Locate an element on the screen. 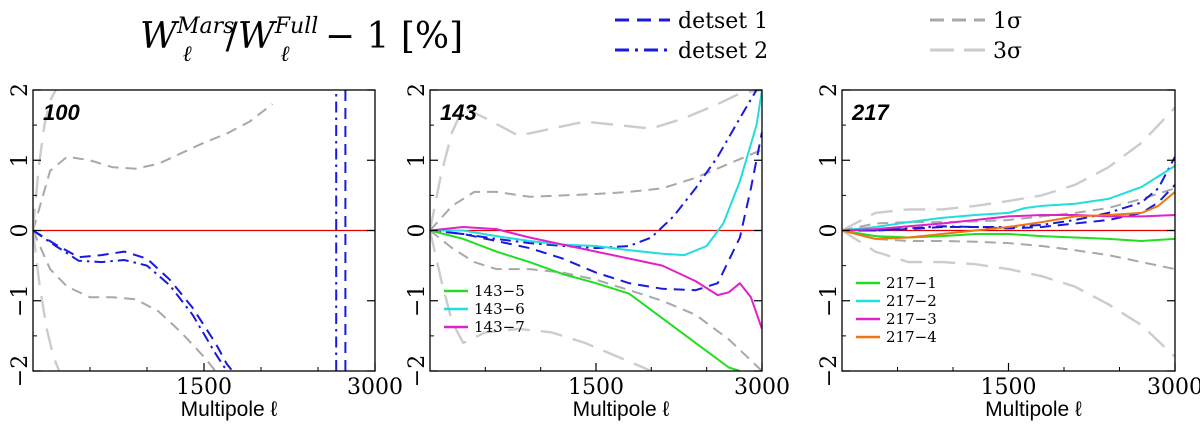  legend-label: 143−7 is located at coordinates (499, 327).